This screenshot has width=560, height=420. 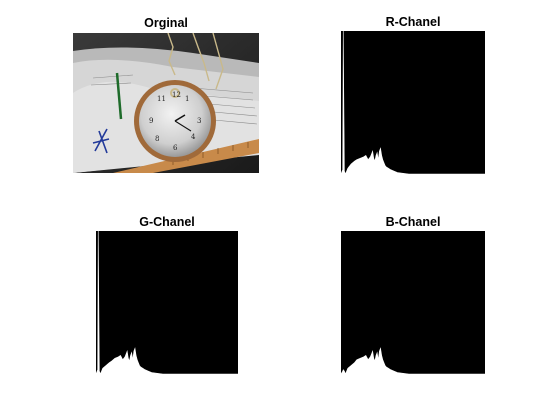 I want to click on histogram-area-r-chanel, so click(x=413, y=102).